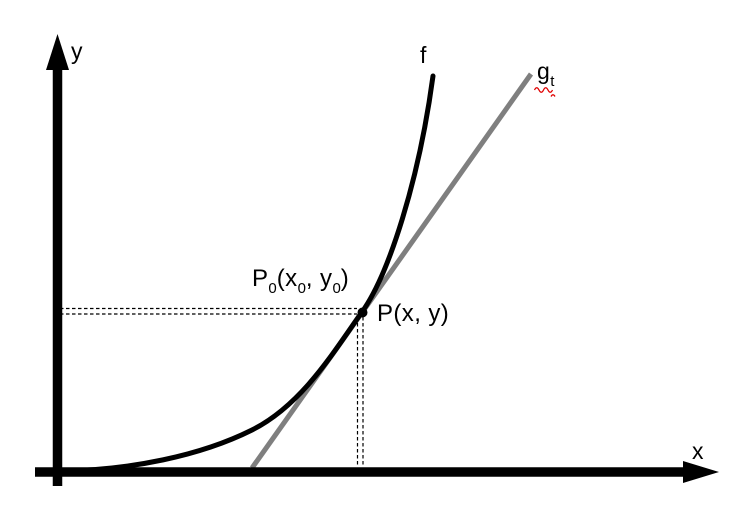  I want to click on x-axis-label: x, so click(698, 451).